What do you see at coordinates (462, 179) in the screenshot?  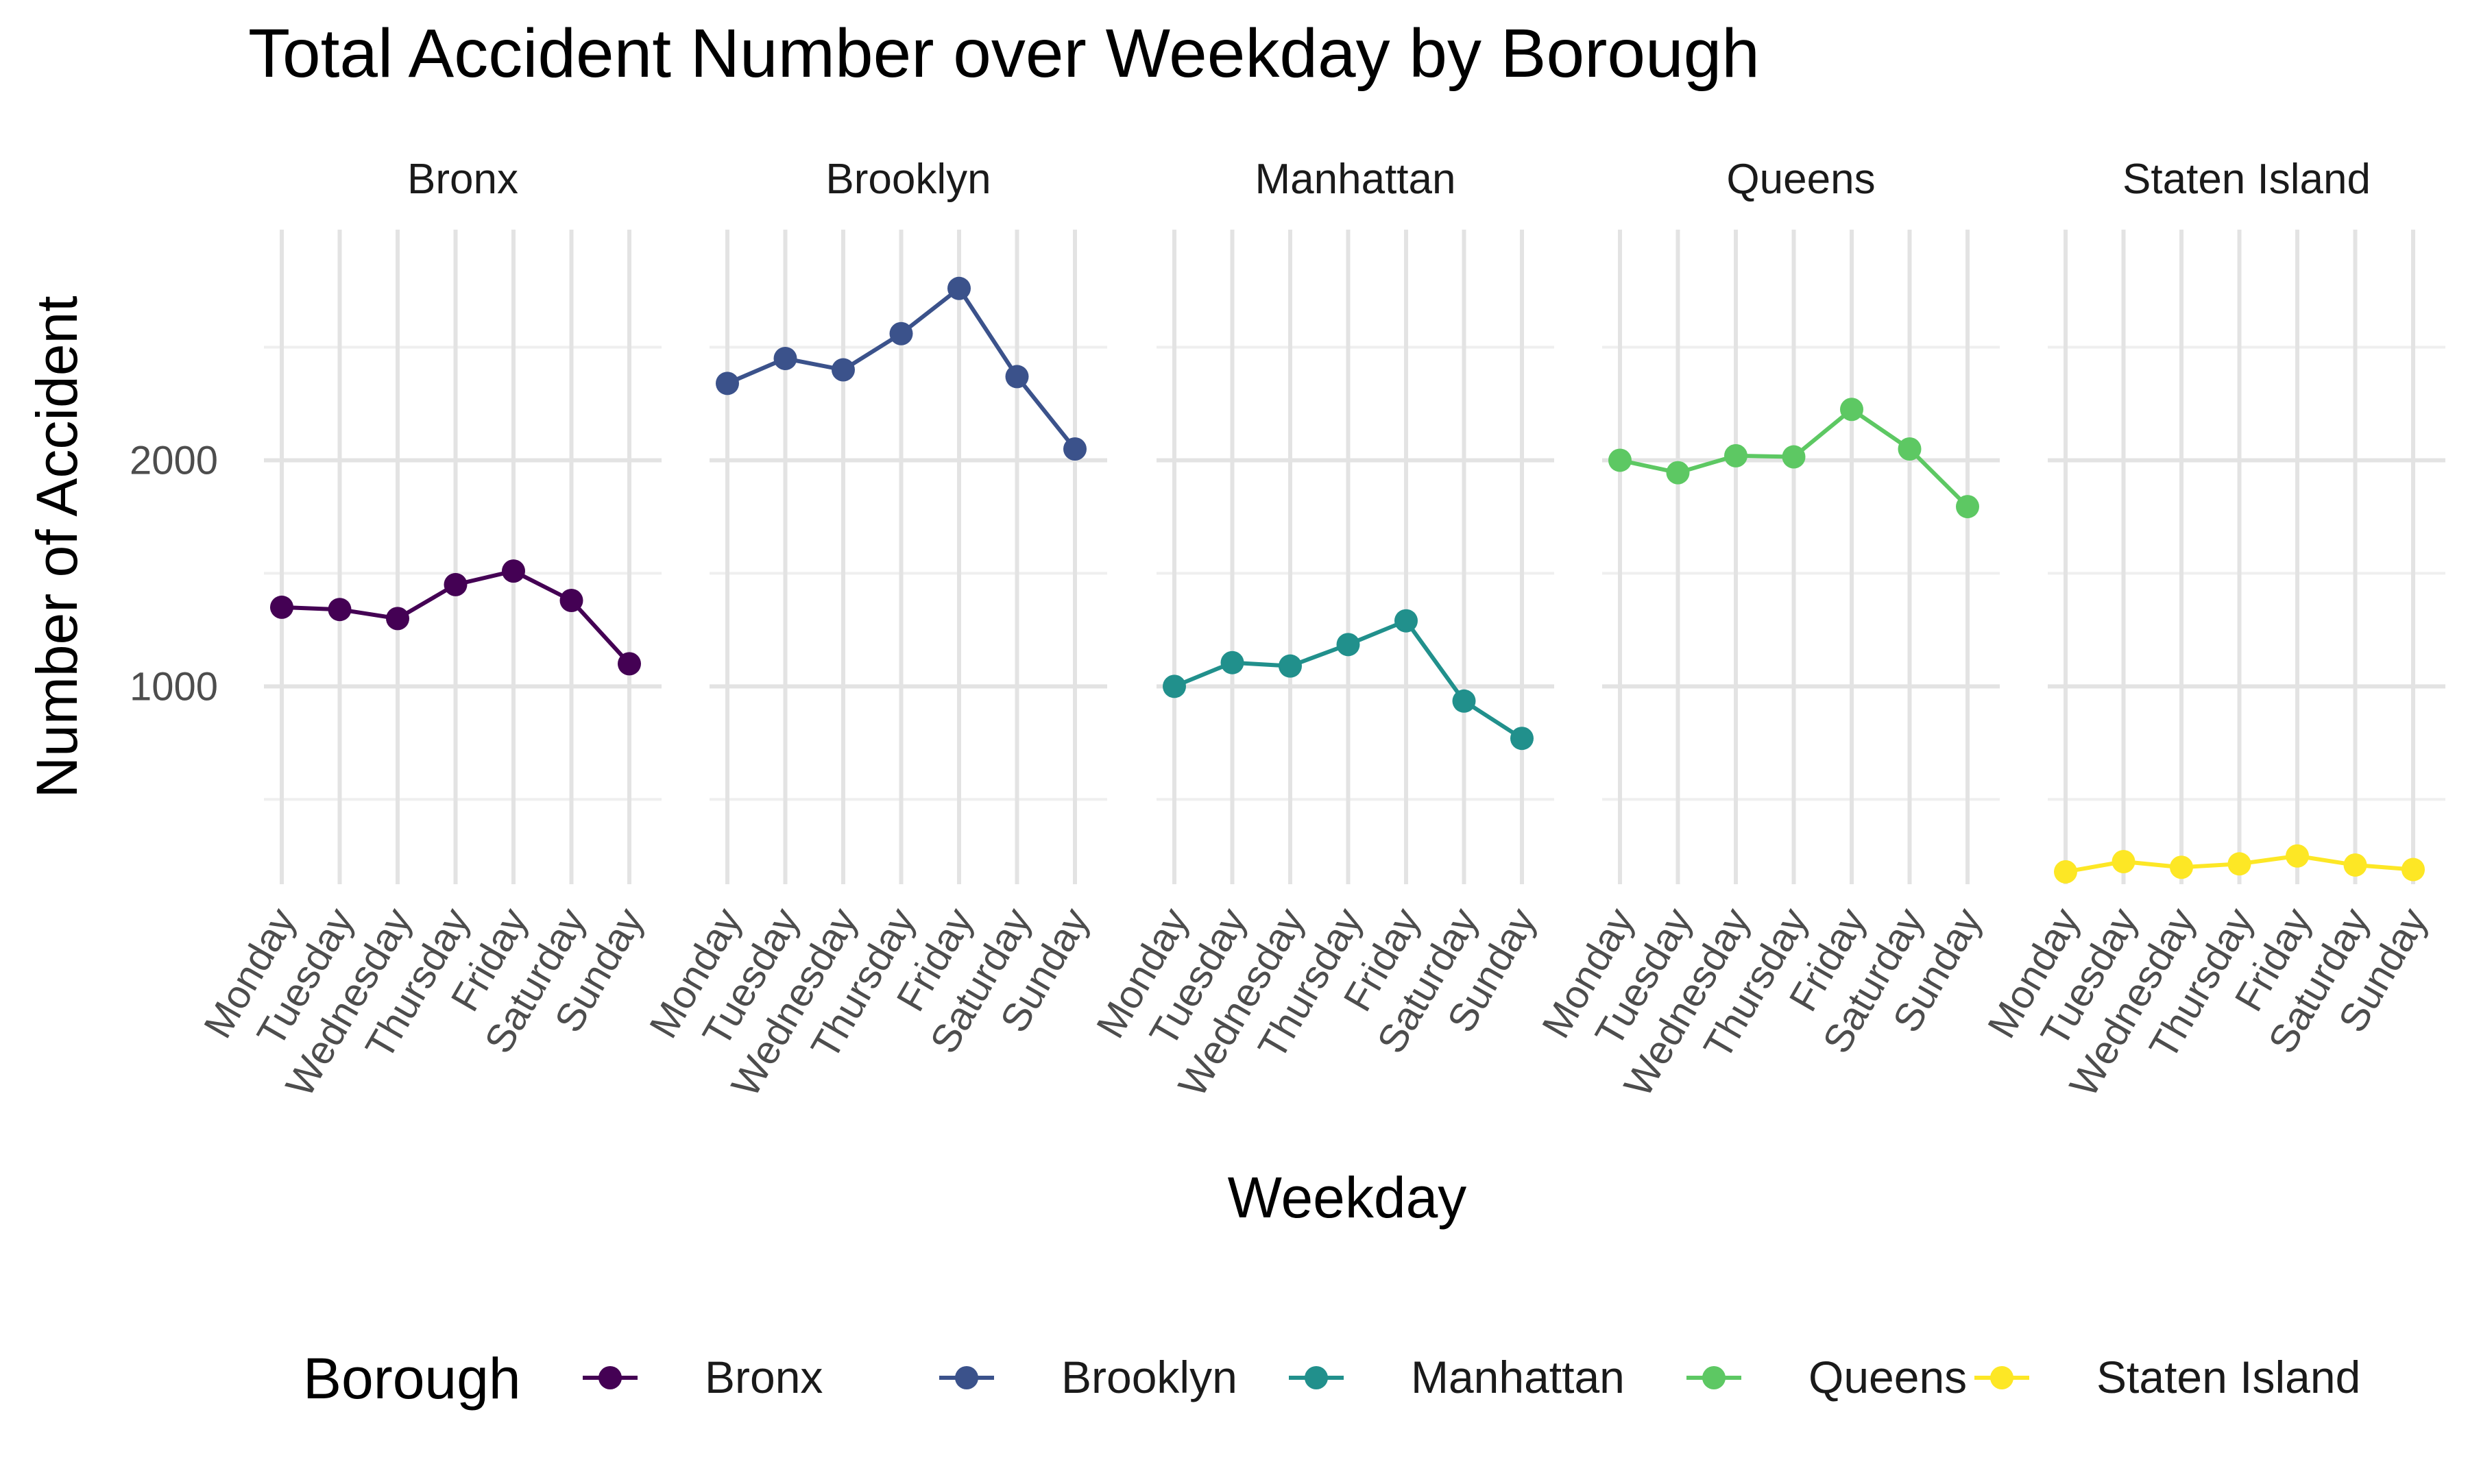 I see `facet-title: Bronx` at bounding box center [462, 179].